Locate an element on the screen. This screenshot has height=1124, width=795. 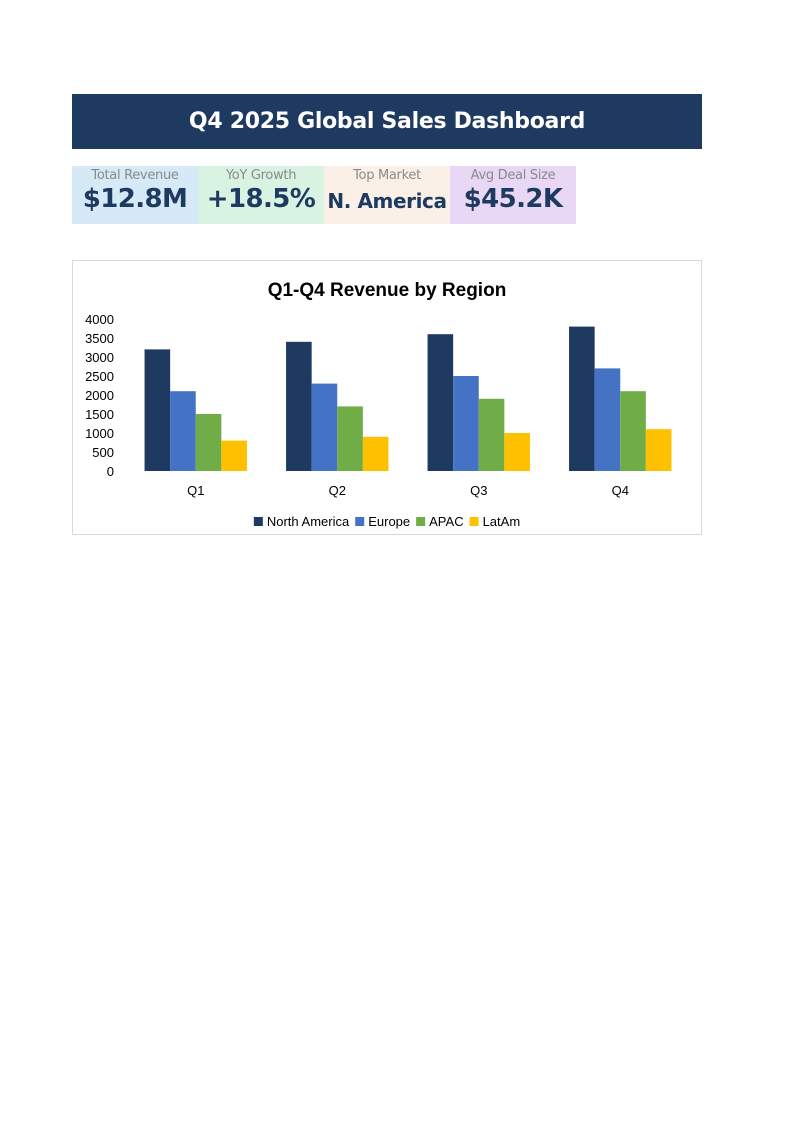
y-tick-label: 1500 is located at coordinates (99, 414).